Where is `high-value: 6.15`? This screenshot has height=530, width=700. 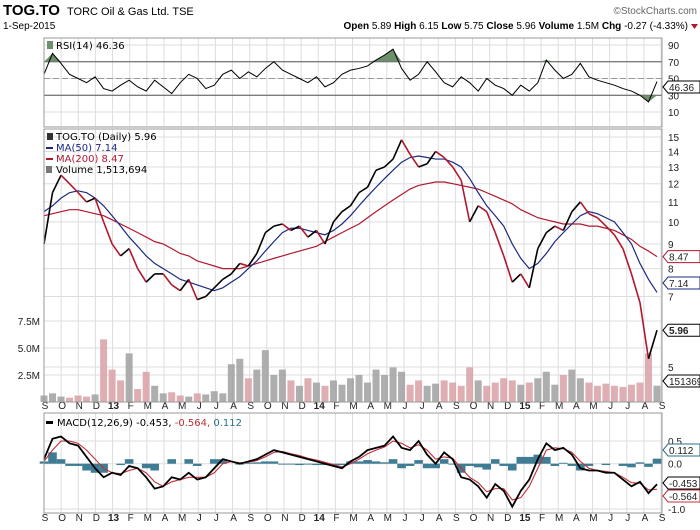
high-value: 6.15 is located at coordinates (429, 26).